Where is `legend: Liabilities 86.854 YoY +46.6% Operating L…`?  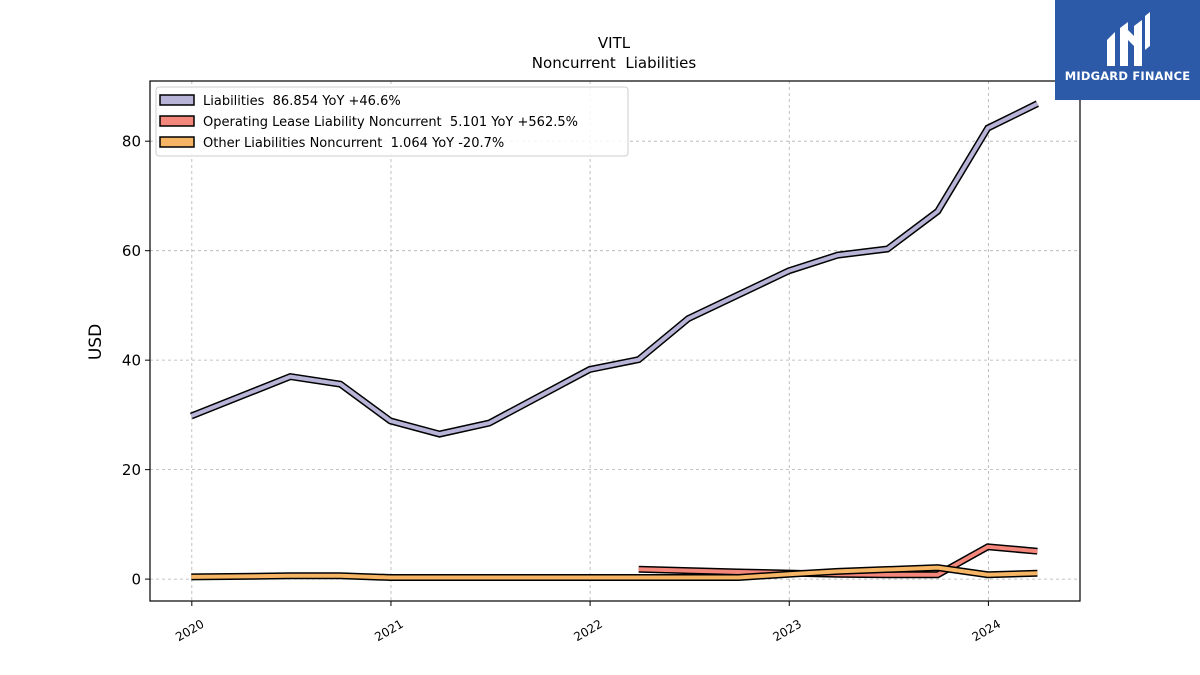 legend: Liabilities 86.854 YoY +46.6% Operating L… is located at coordinates (392, 121).